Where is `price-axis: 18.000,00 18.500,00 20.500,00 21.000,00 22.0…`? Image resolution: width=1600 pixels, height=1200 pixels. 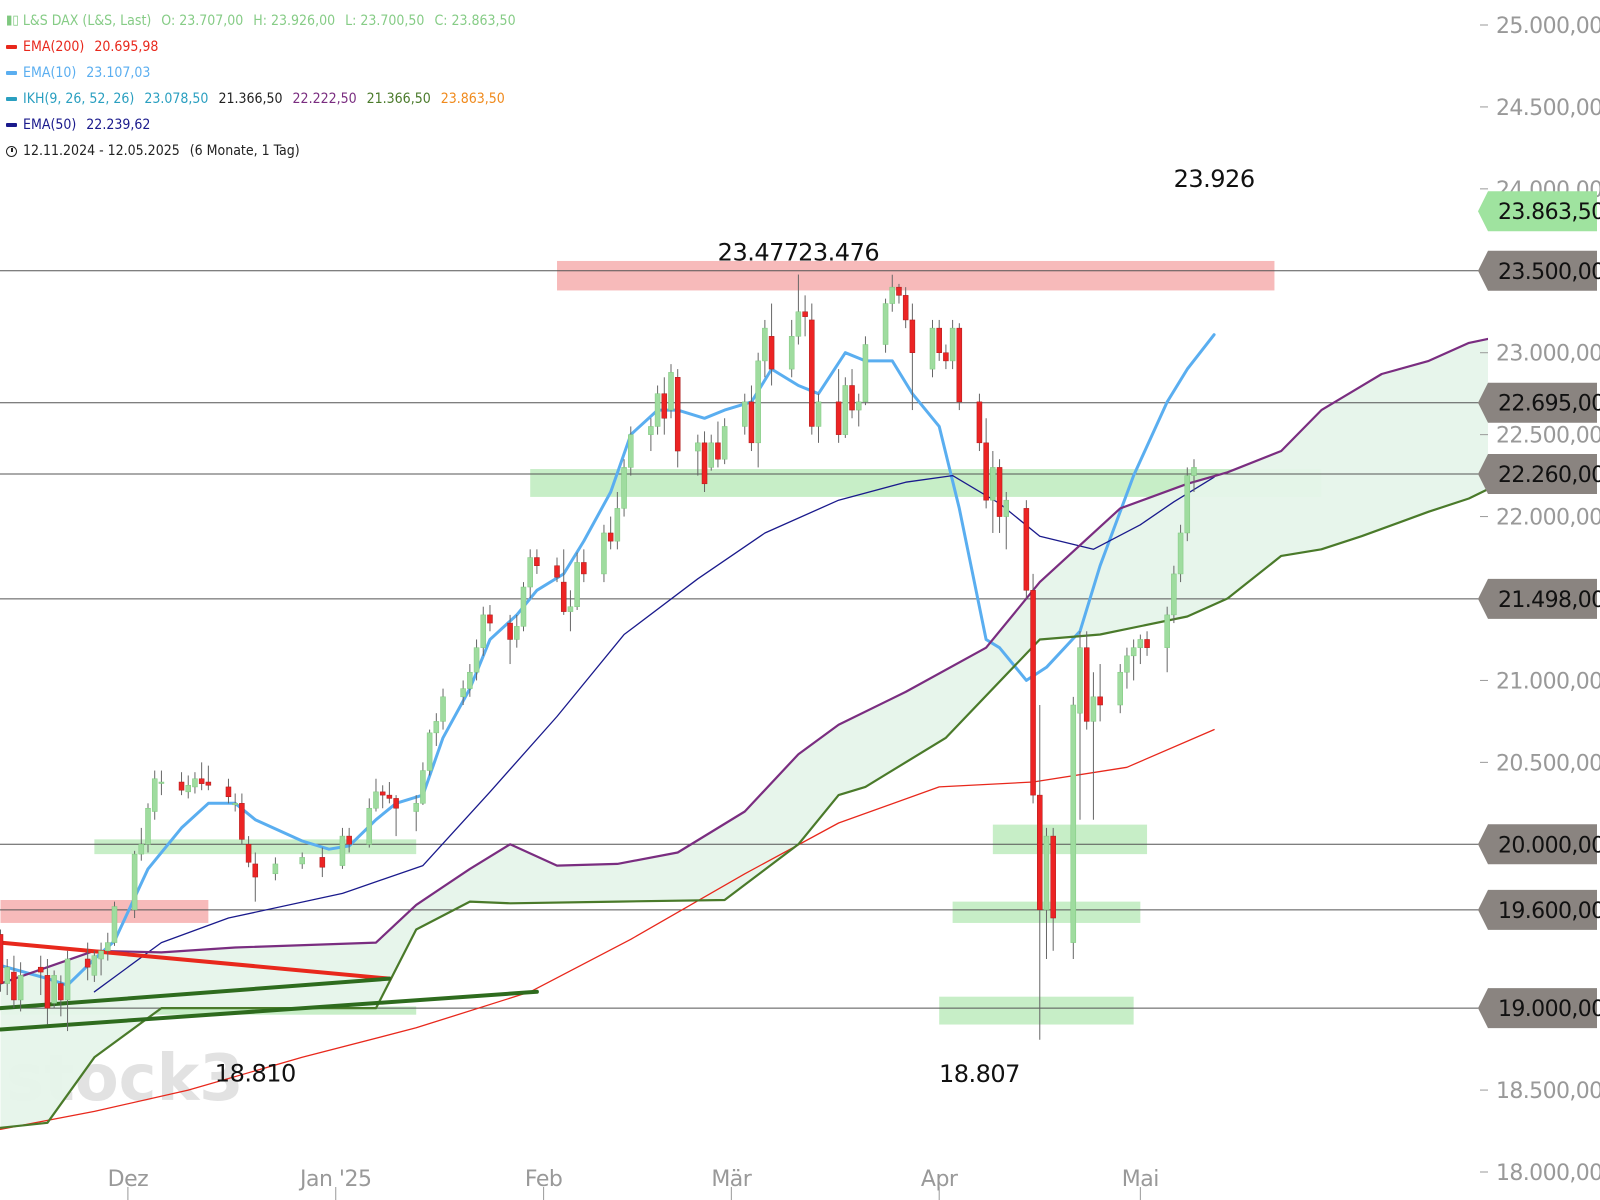
price-axis: 18.000,00 18.500,00 20.500,00 21.000,00 22.0… is located at coordinates (1539, 600).